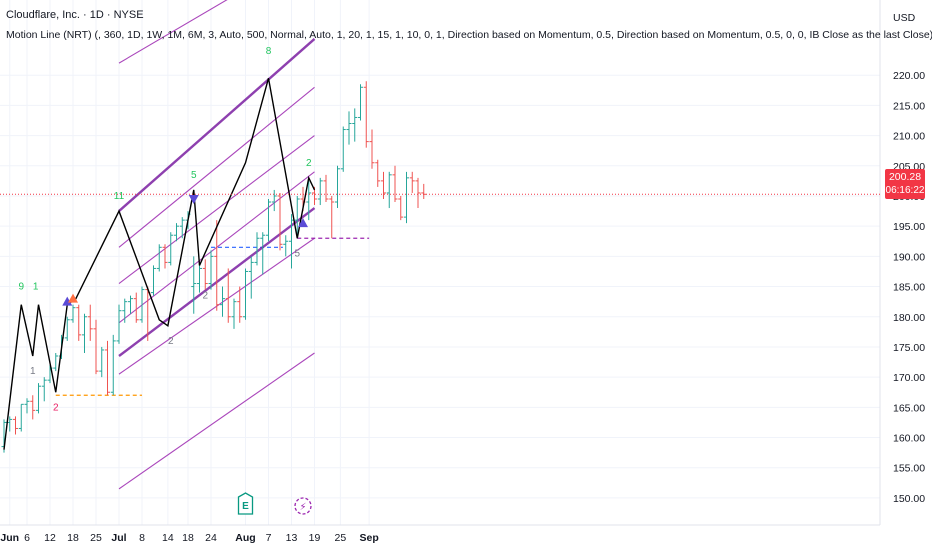 The width and height of the screenshot is (932, 550). Describe the element at coordinates (118, 538) in the screenshot. I see `x-tick-label: Jul` at that location.